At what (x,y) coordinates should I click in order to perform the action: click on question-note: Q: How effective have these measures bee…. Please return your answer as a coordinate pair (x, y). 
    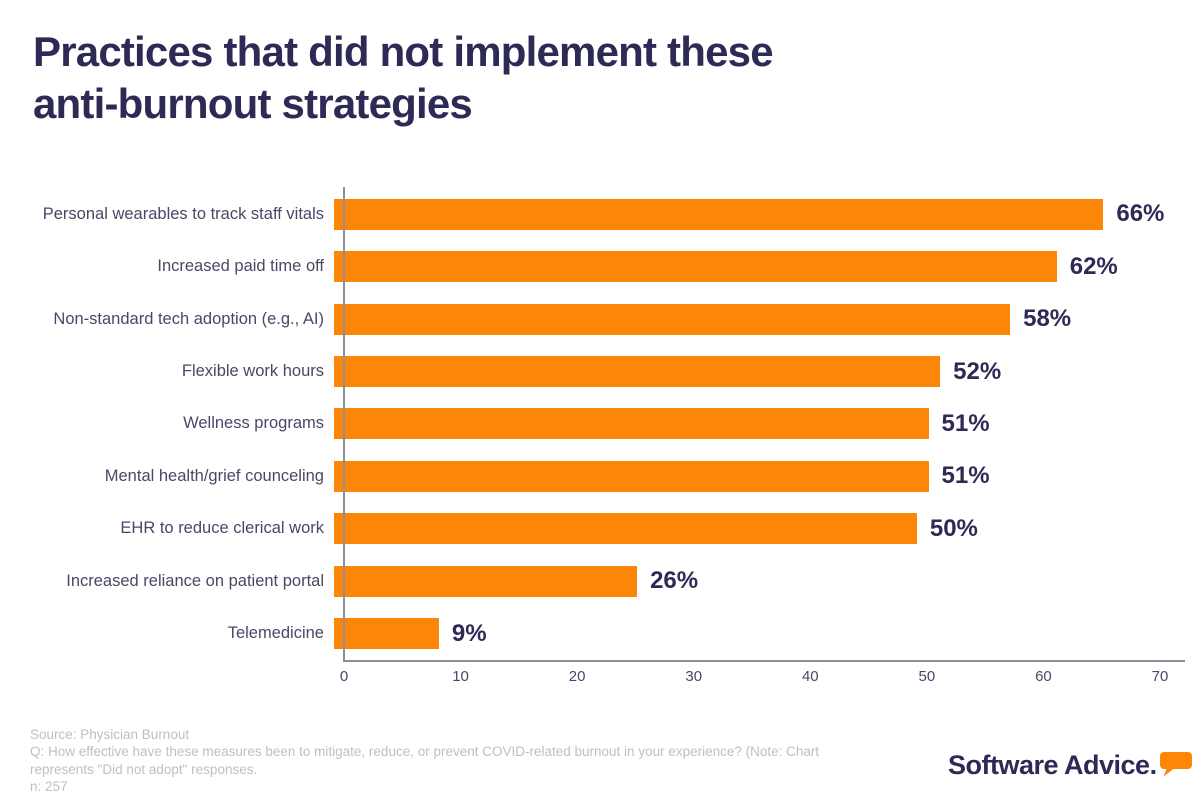
    Looking at the image, I should click on (425, 760).